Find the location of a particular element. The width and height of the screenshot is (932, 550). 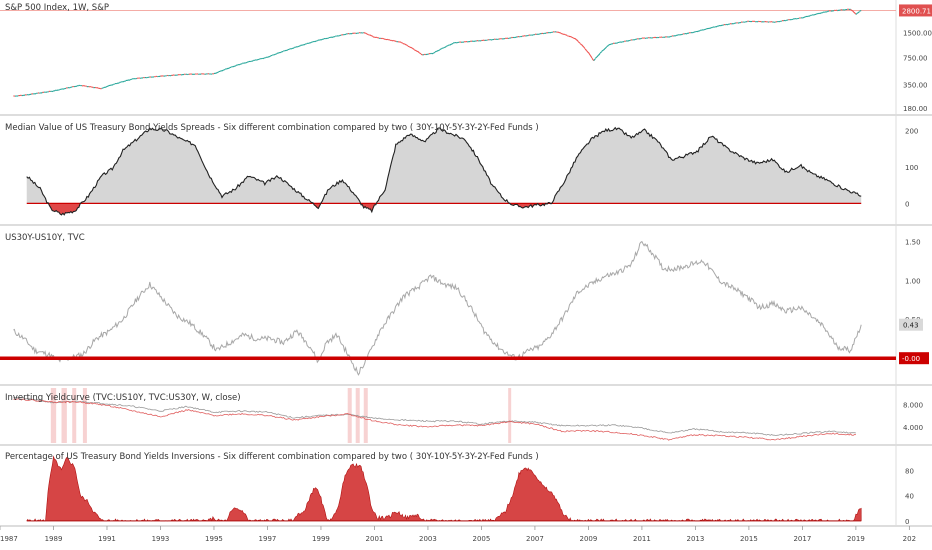

pct-y-tick-label: 80 is located at coordinates (909, 472).